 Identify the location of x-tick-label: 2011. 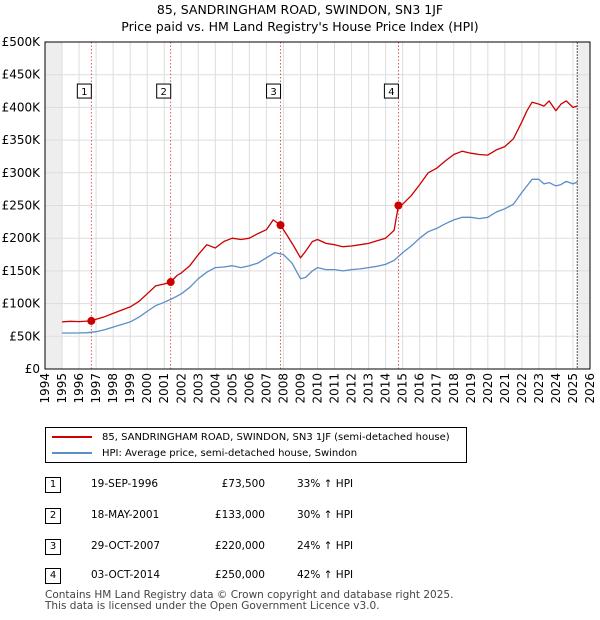
(335, 388).